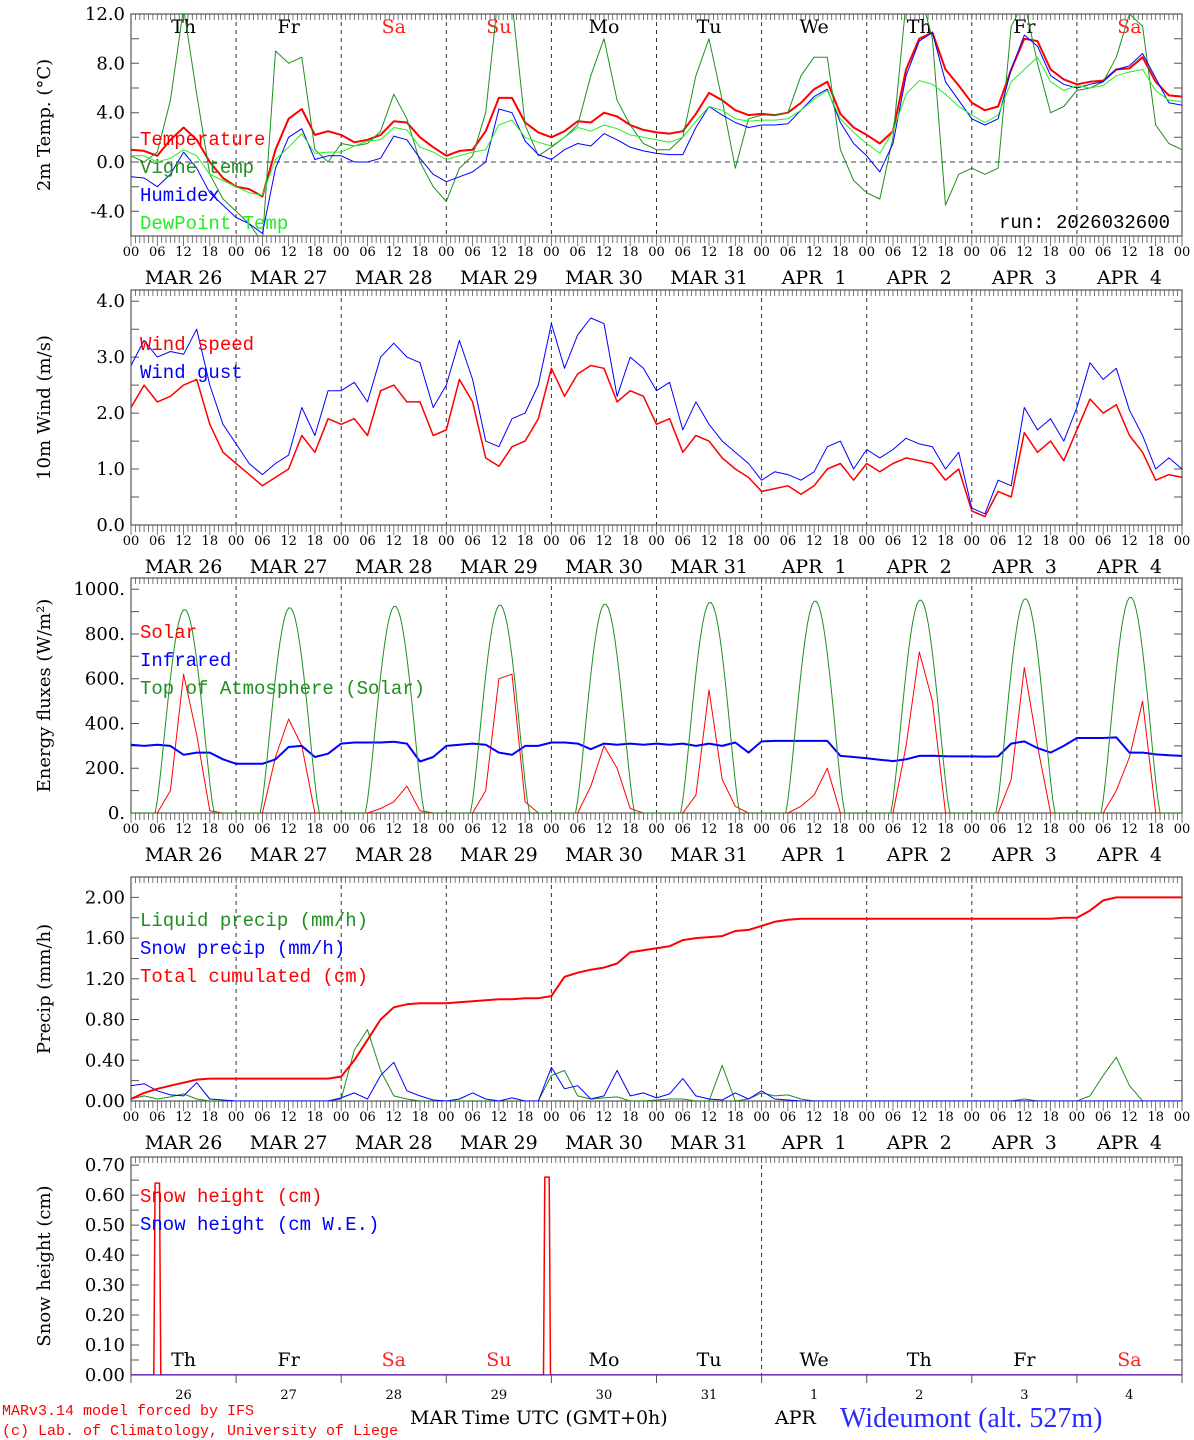  I want to click on series-line-top-of-atmosphere-solar-, so click(656, 705).